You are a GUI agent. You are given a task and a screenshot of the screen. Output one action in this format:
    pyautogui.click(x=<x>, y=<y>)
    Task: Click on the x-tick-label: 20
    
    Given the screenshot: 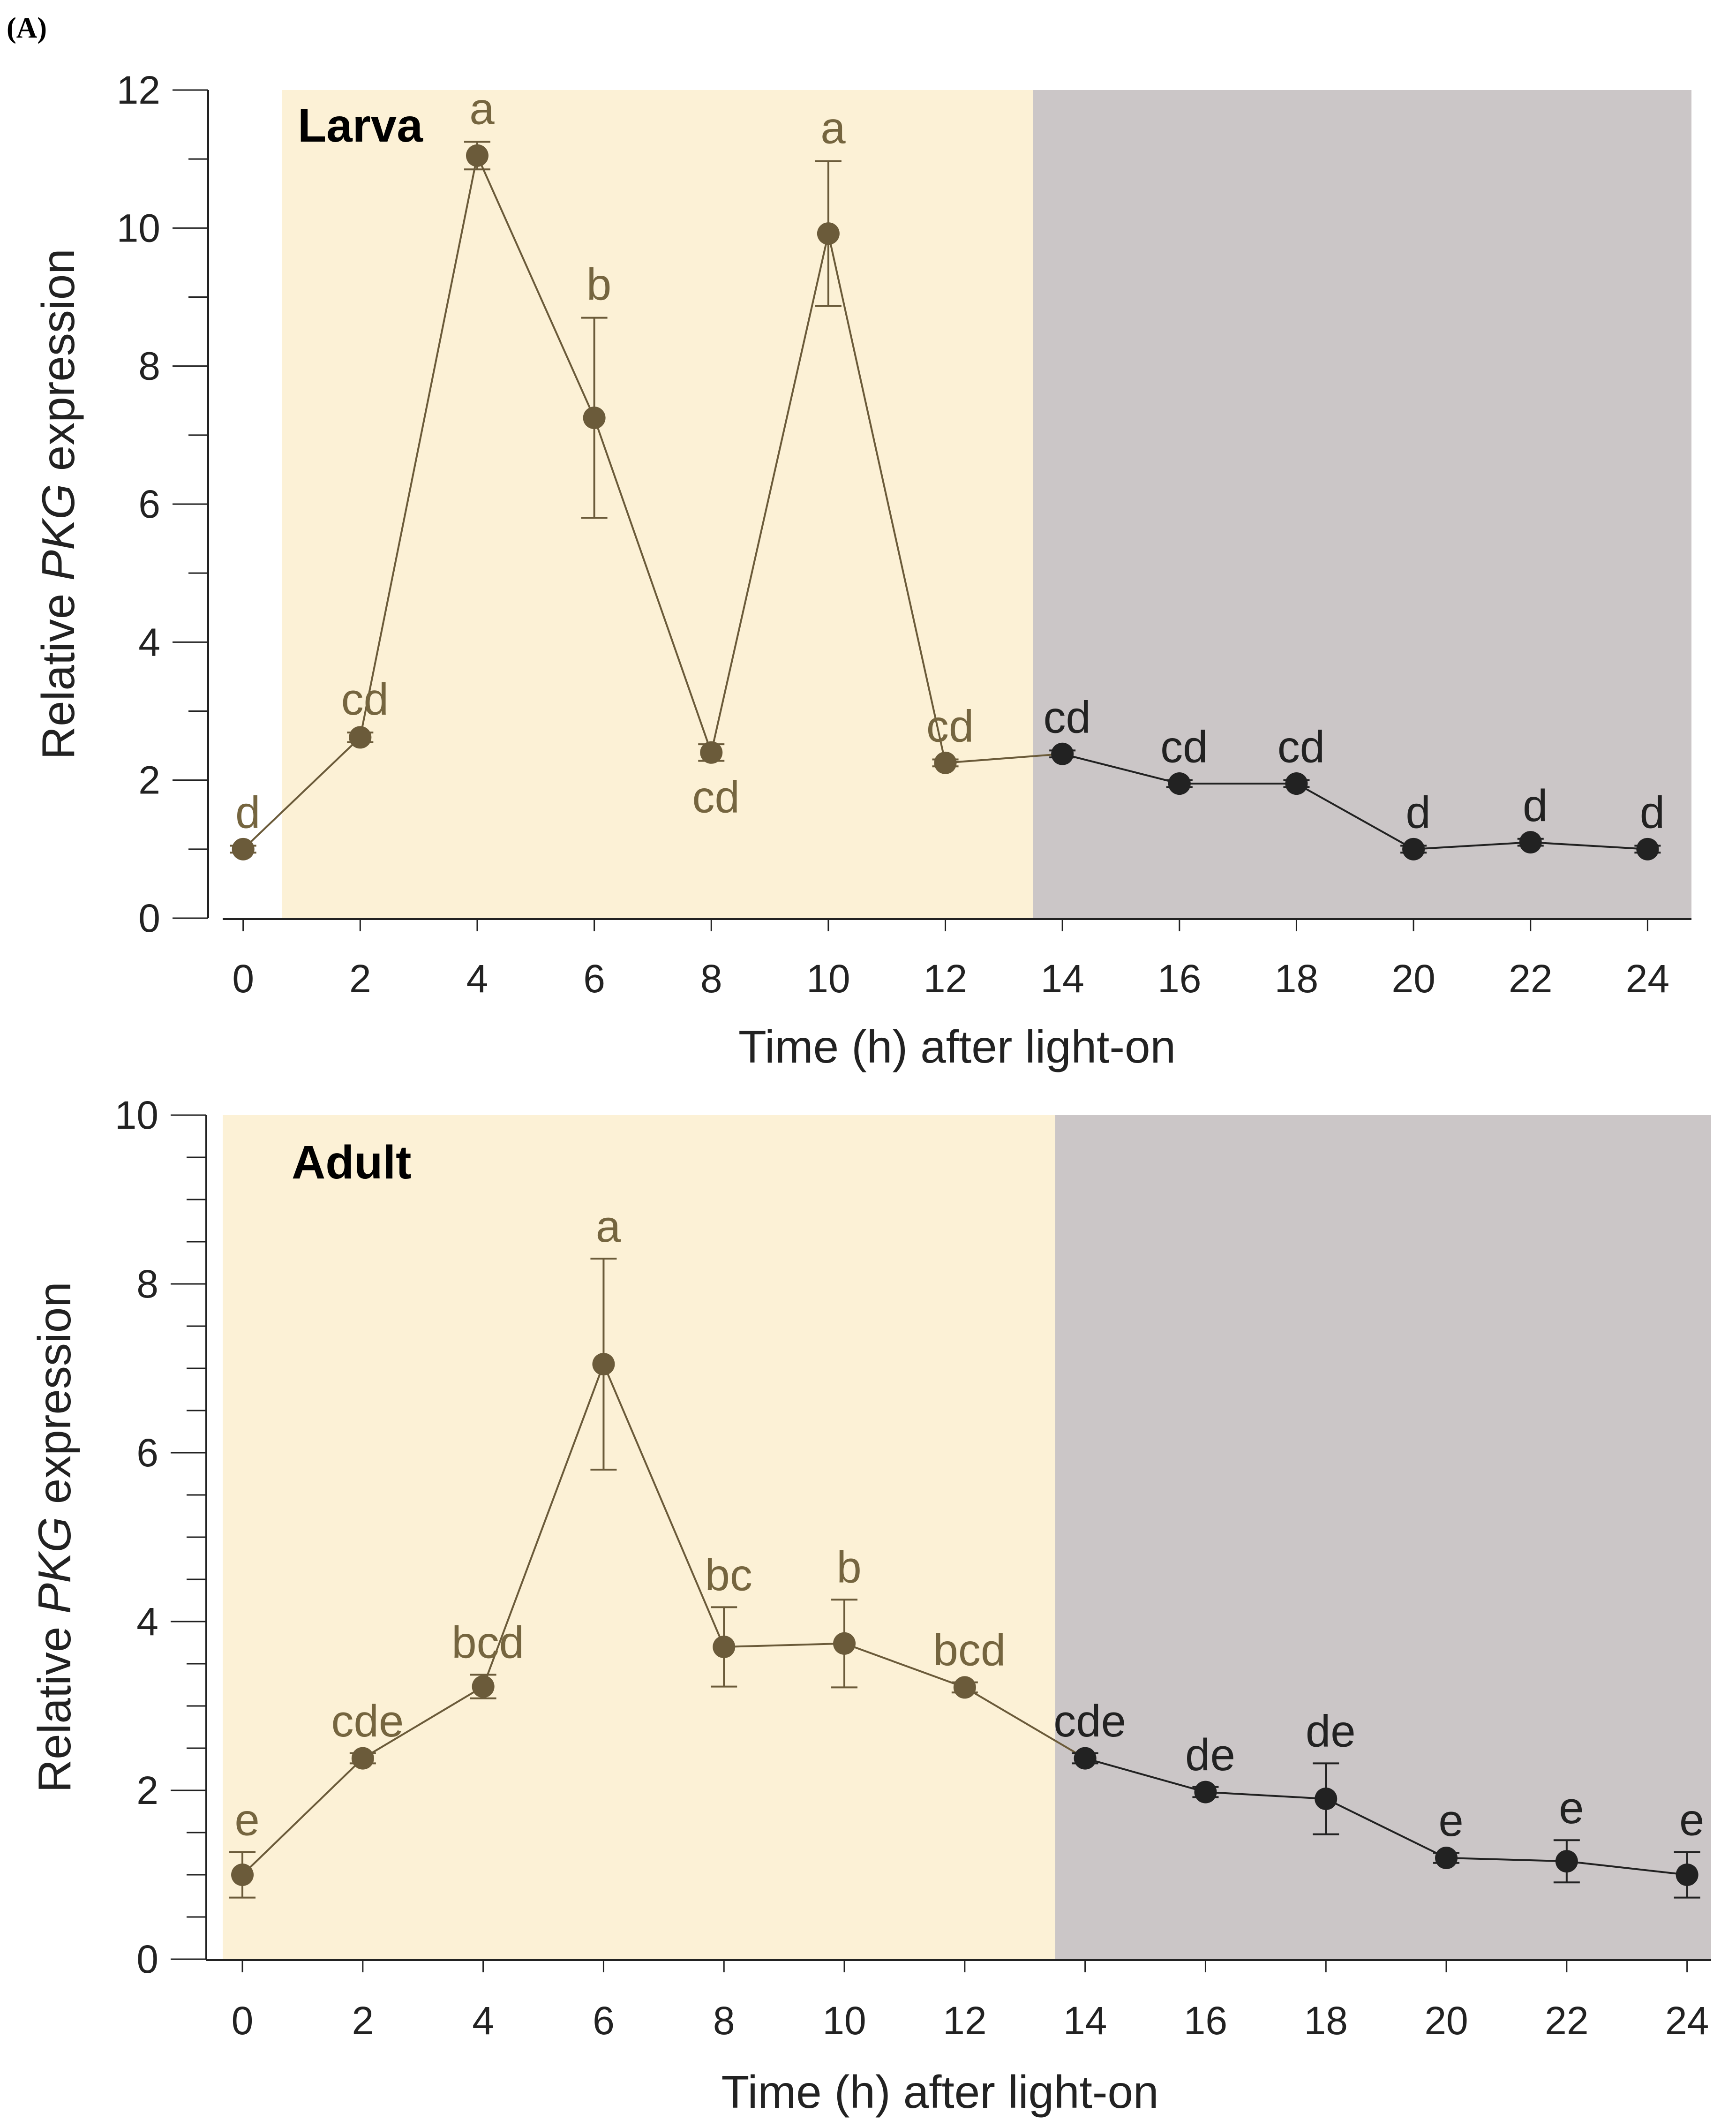 What is the action you would take?
    pyautogui.click(x=1446, y=2021)
    